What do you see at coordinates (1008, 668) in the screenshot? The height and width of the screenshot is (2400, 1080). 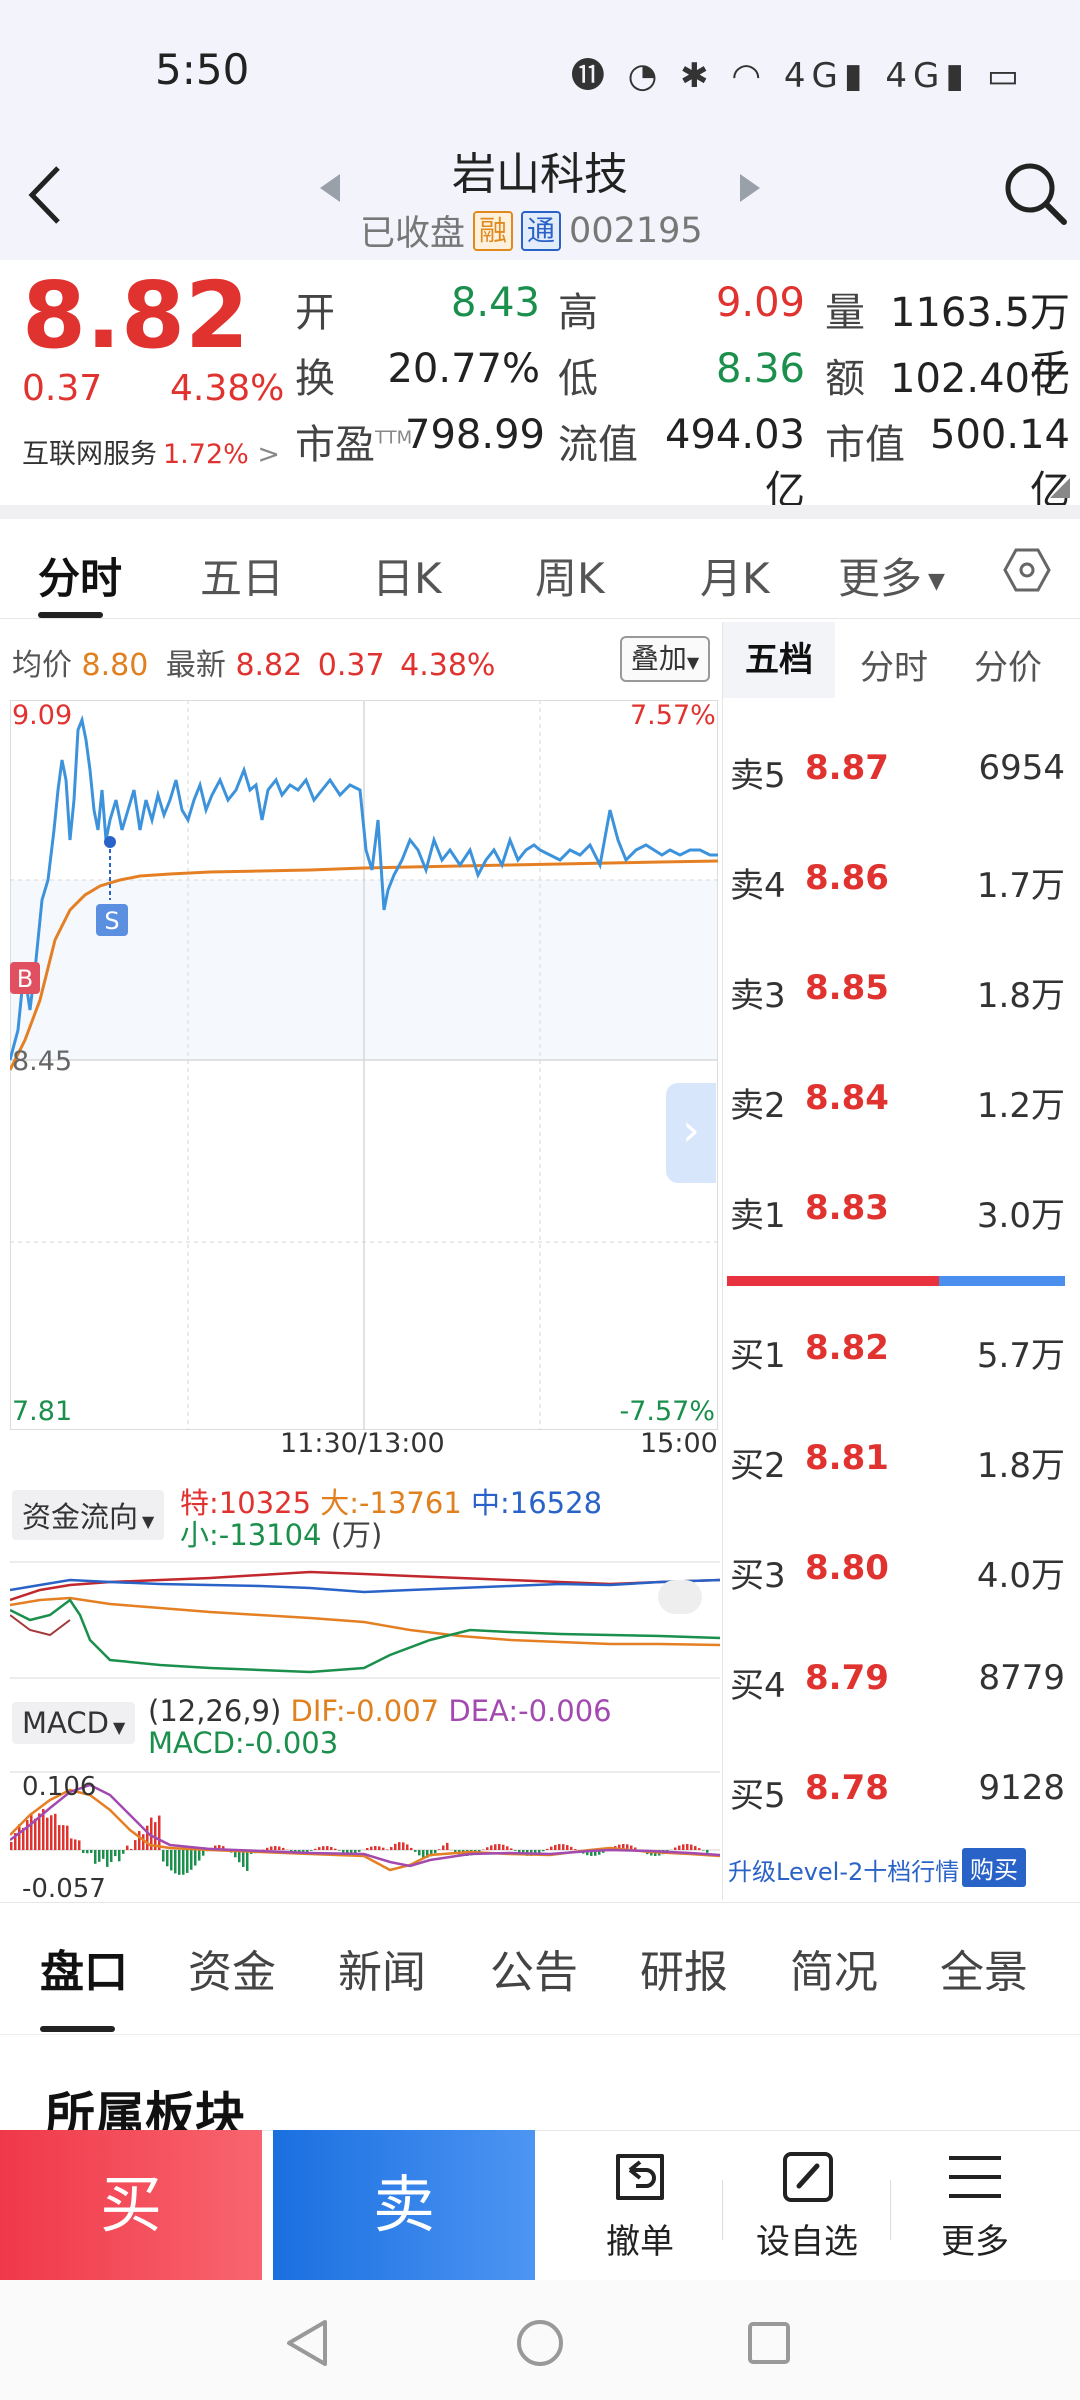 I see `tab-price-volume: 分价` at bounding box center [1008, 668].